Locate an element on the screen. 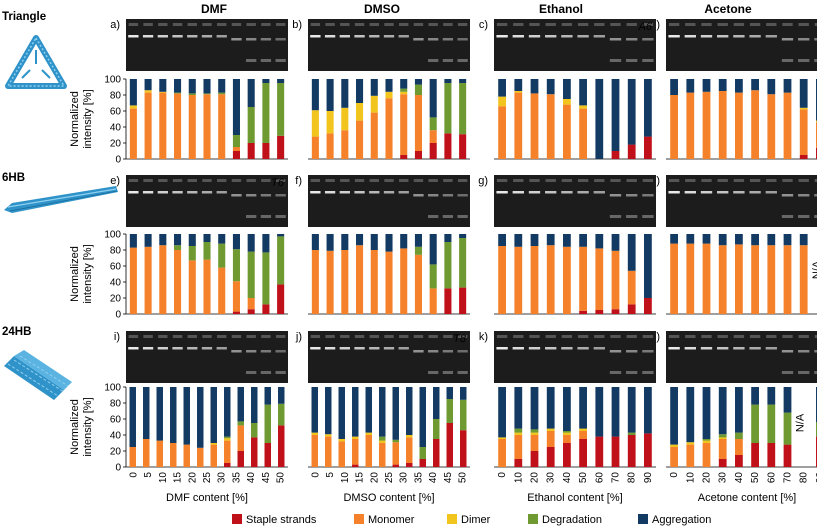  x-tick-label: 70 is located at coordinates (788, 478).